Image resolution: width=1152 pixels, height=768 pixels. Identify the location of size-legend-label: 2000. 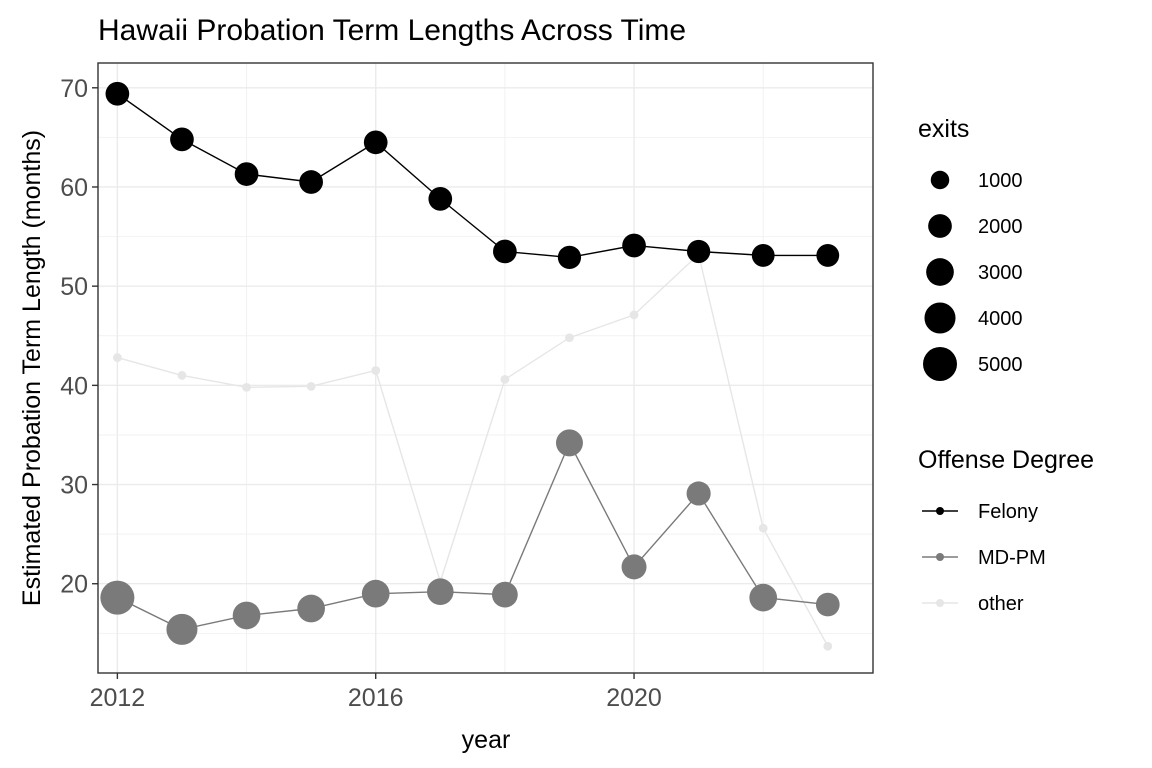
(1000, 227).